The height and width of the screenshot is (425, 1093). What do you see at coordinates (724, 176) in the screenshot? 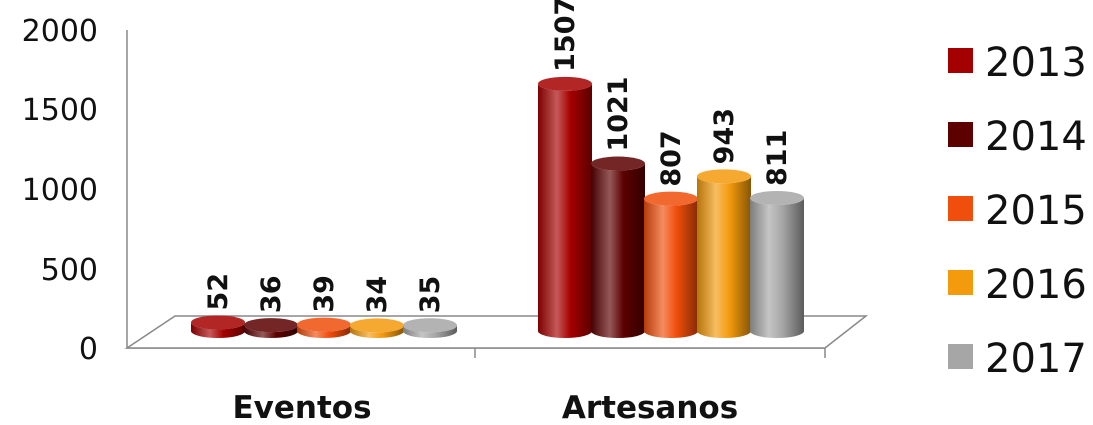
I see `bar-top-artesanos-2016` at bounding box center [724, 176].